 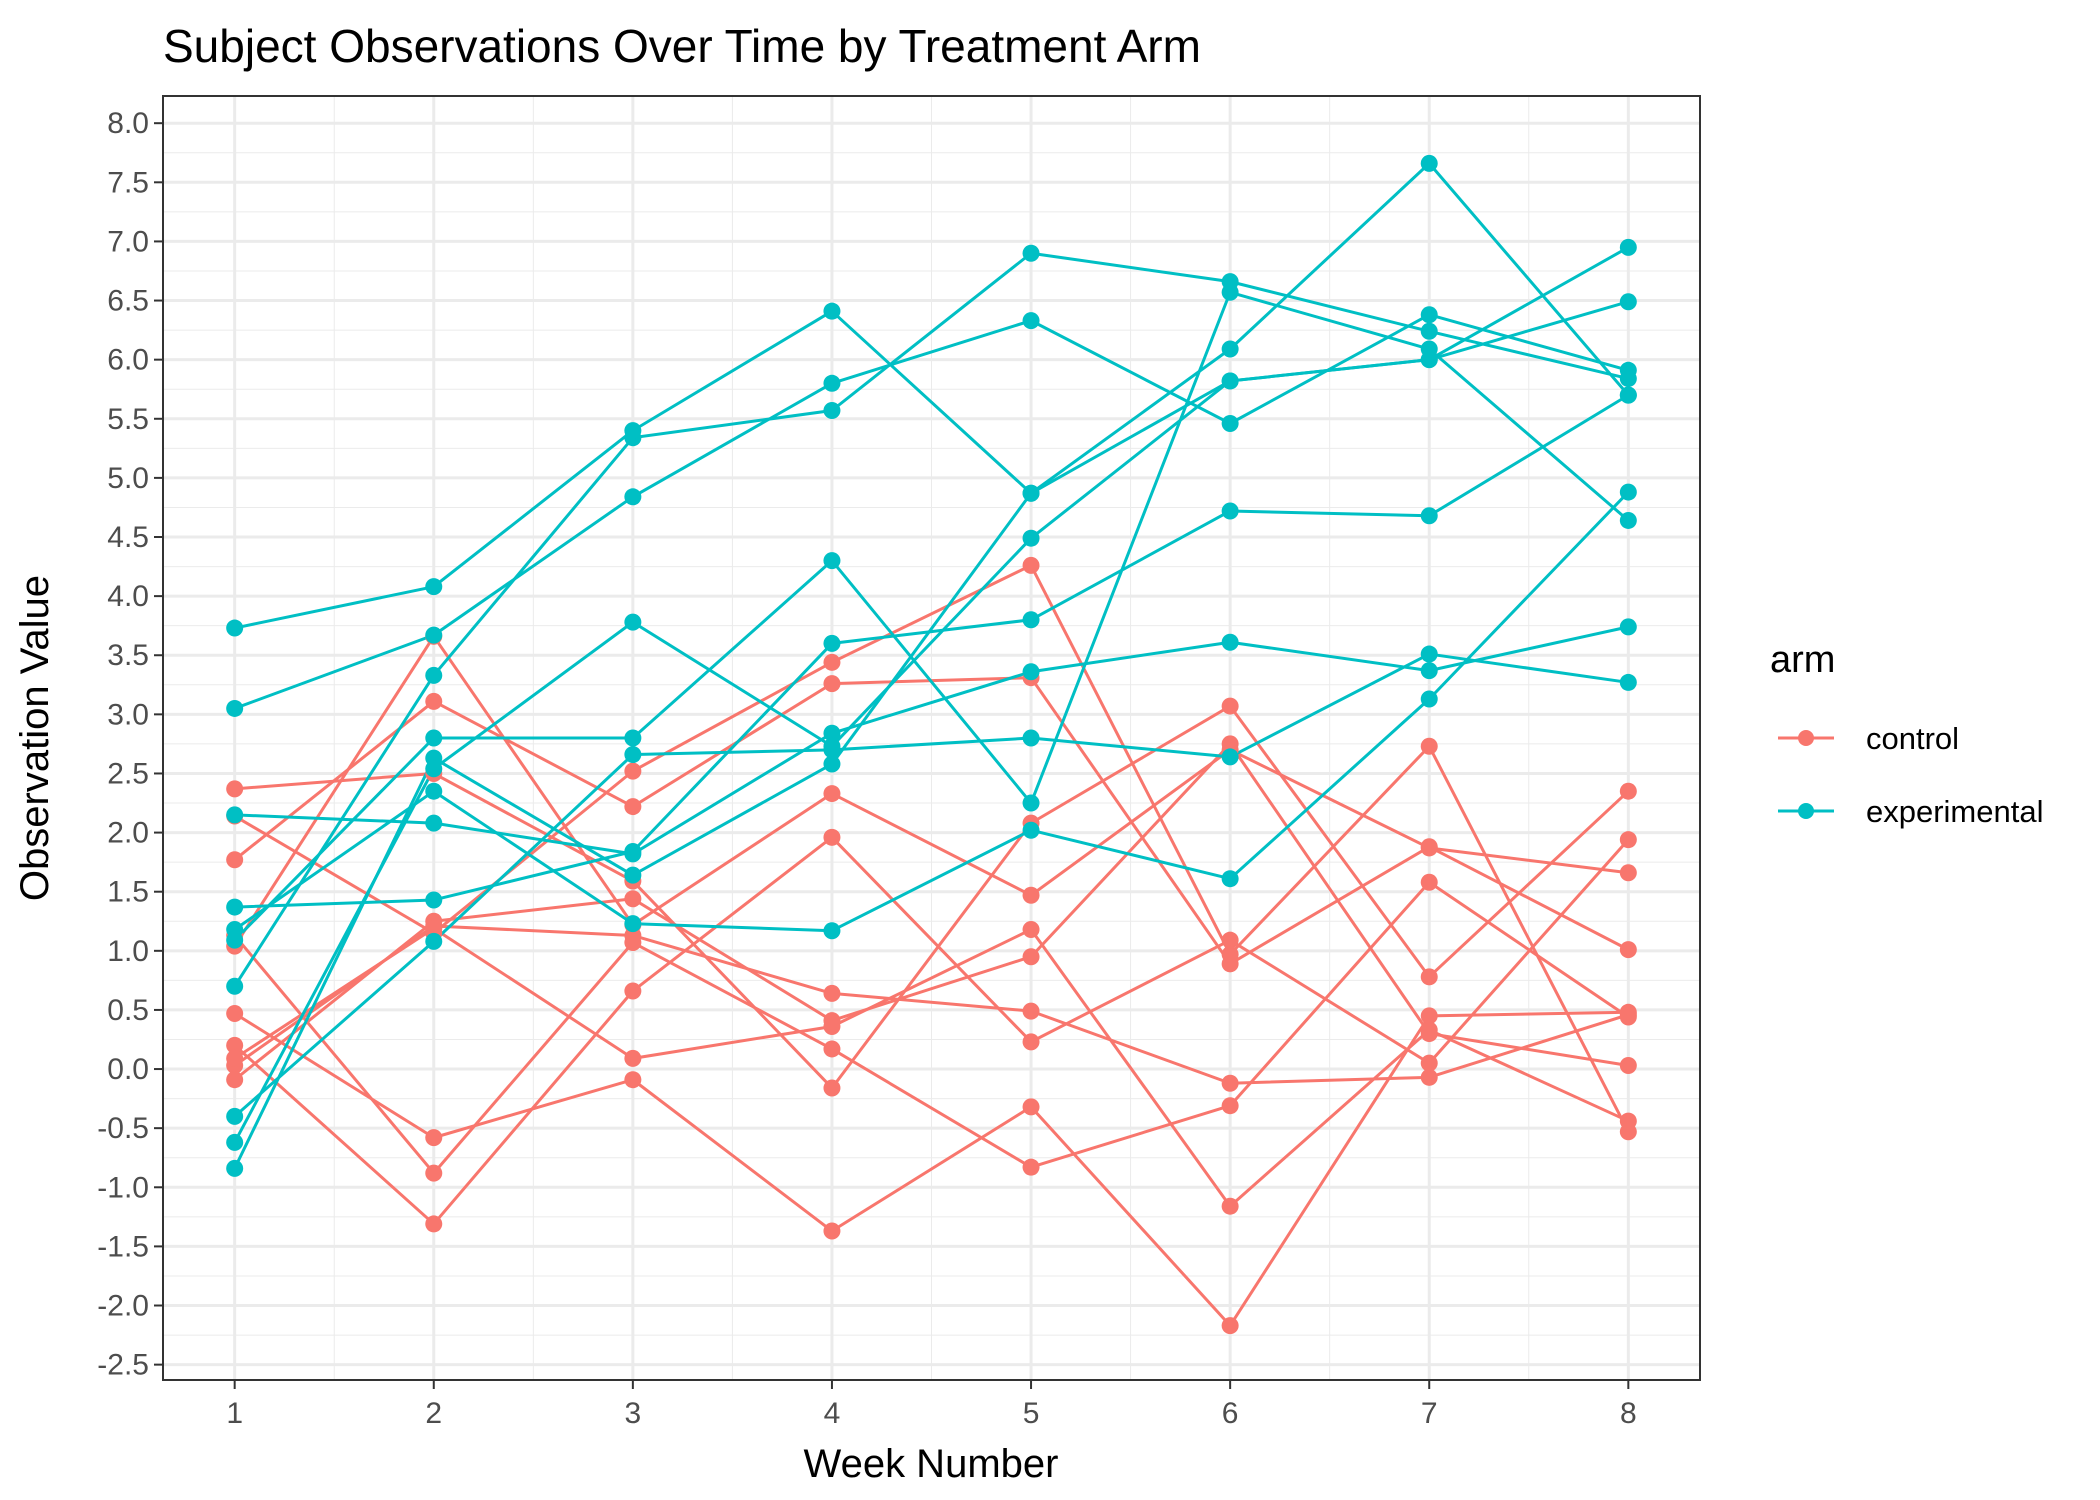 I want to click on y-tick-label: 8.0, so click(x=128, y=123).